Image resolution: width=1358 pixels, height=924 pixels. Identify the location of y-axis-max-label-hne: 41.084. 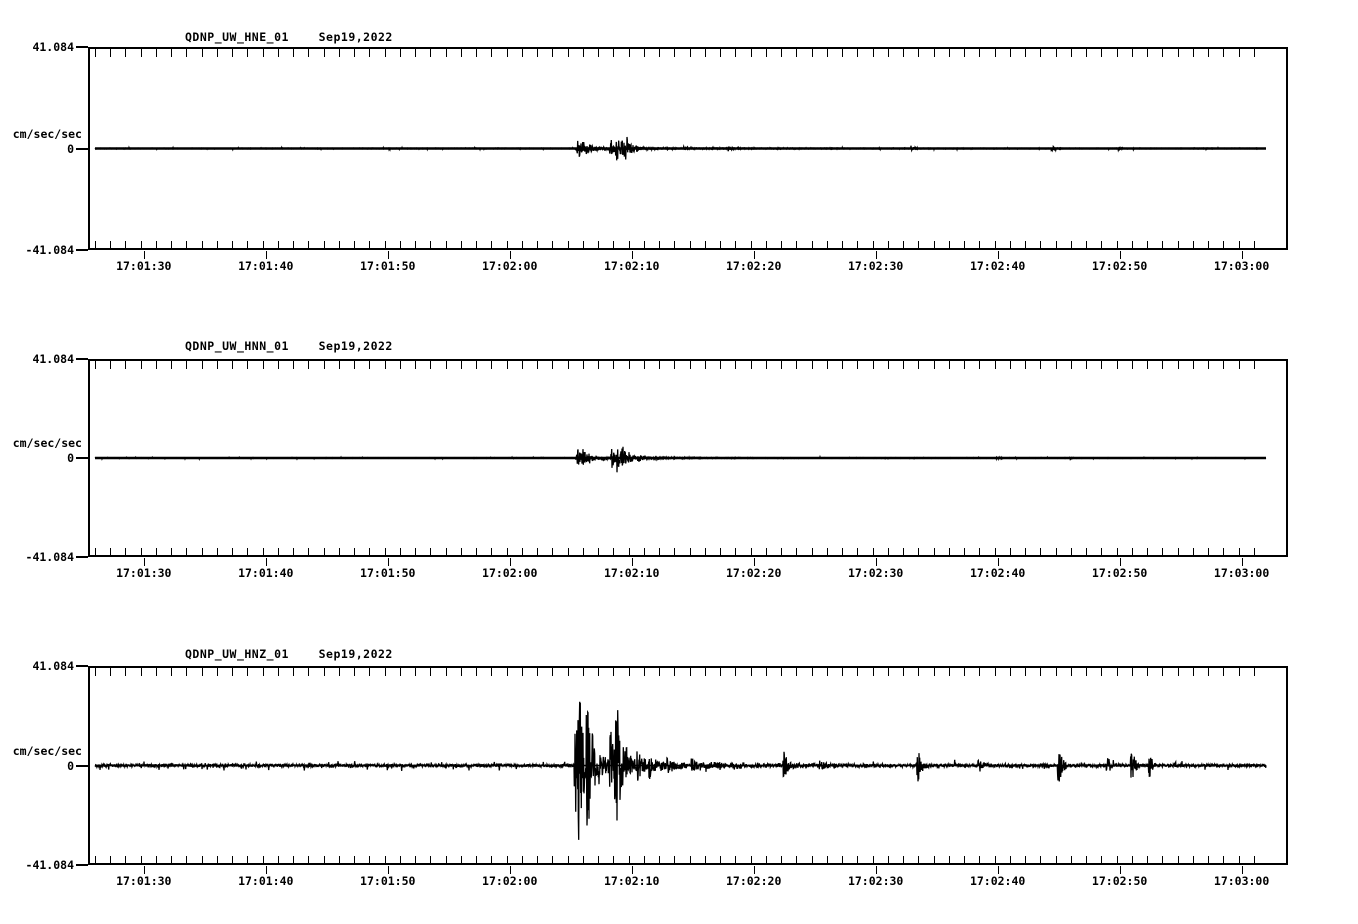
(53, 47).